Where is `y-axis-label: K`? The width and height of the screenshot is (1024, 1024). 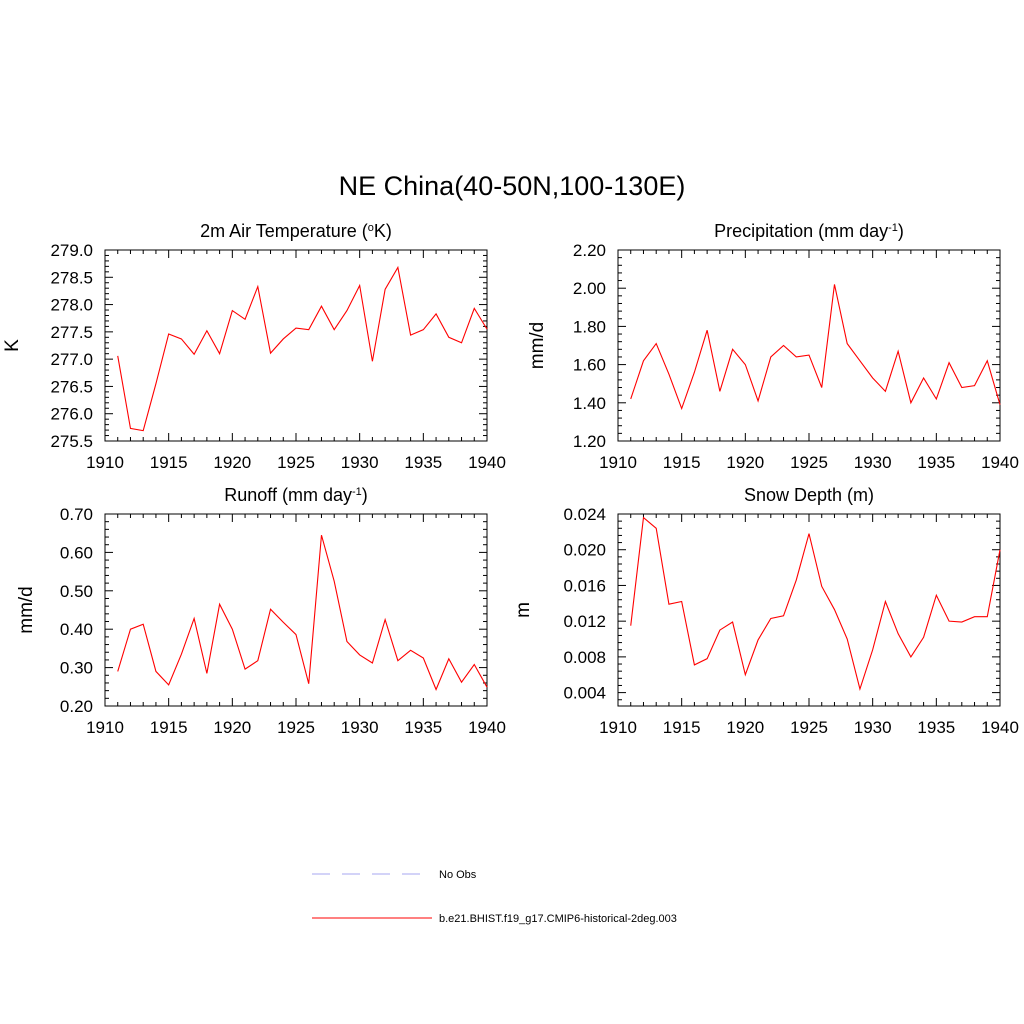
y-axis-label: K is located at coordinates (12, 345).